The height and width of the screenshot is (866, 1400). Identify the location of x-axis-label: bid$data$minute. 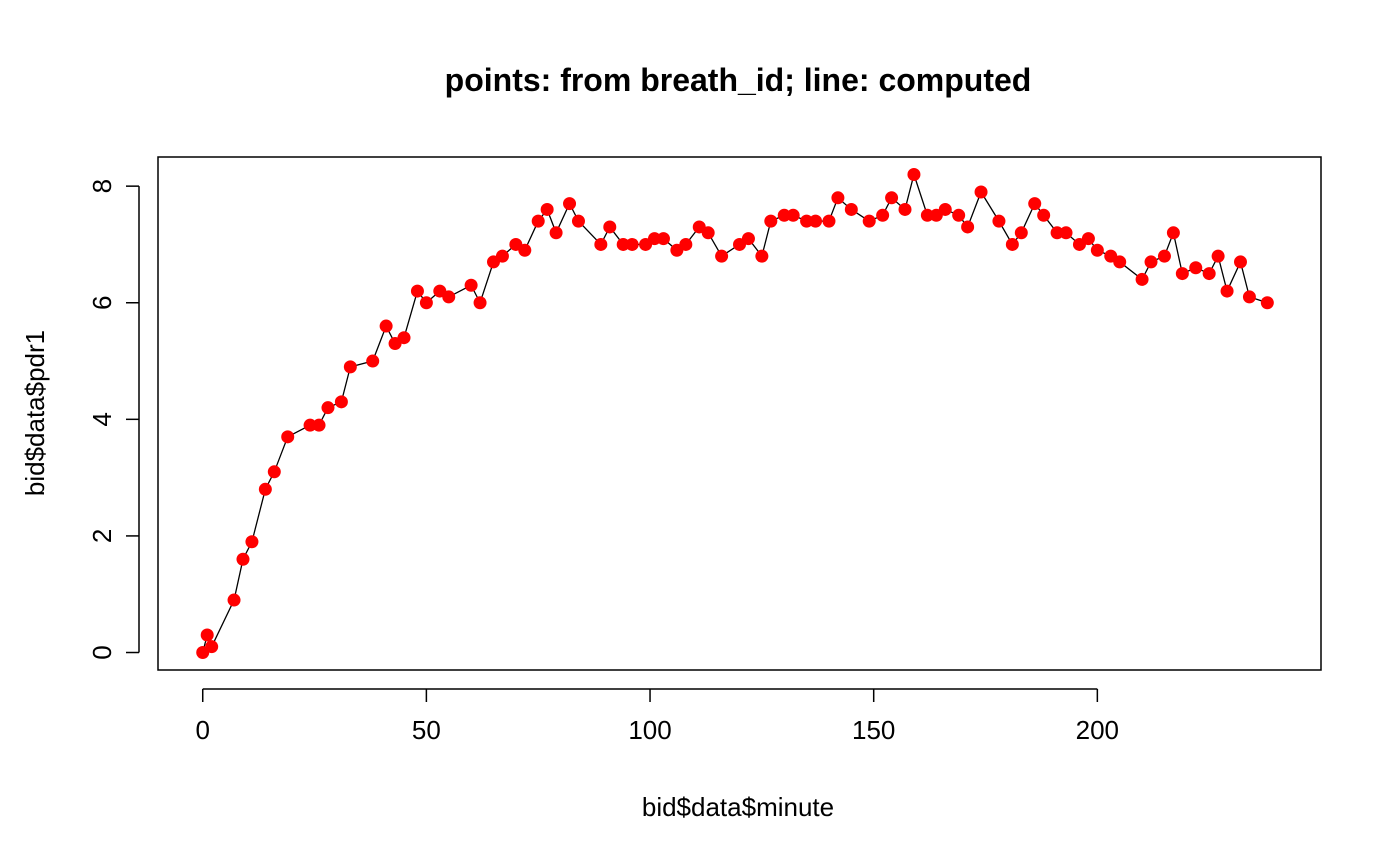
(738, 807).